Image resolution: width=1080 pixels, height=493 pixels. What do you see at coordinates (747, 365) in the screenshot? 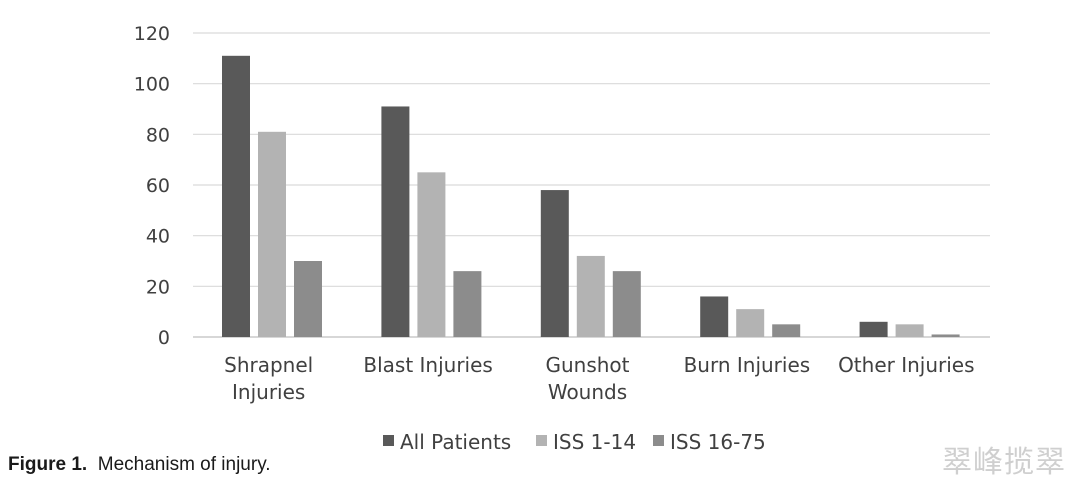
I see `x-category-label: Burn Injuries` at bounding box center [747, 365].